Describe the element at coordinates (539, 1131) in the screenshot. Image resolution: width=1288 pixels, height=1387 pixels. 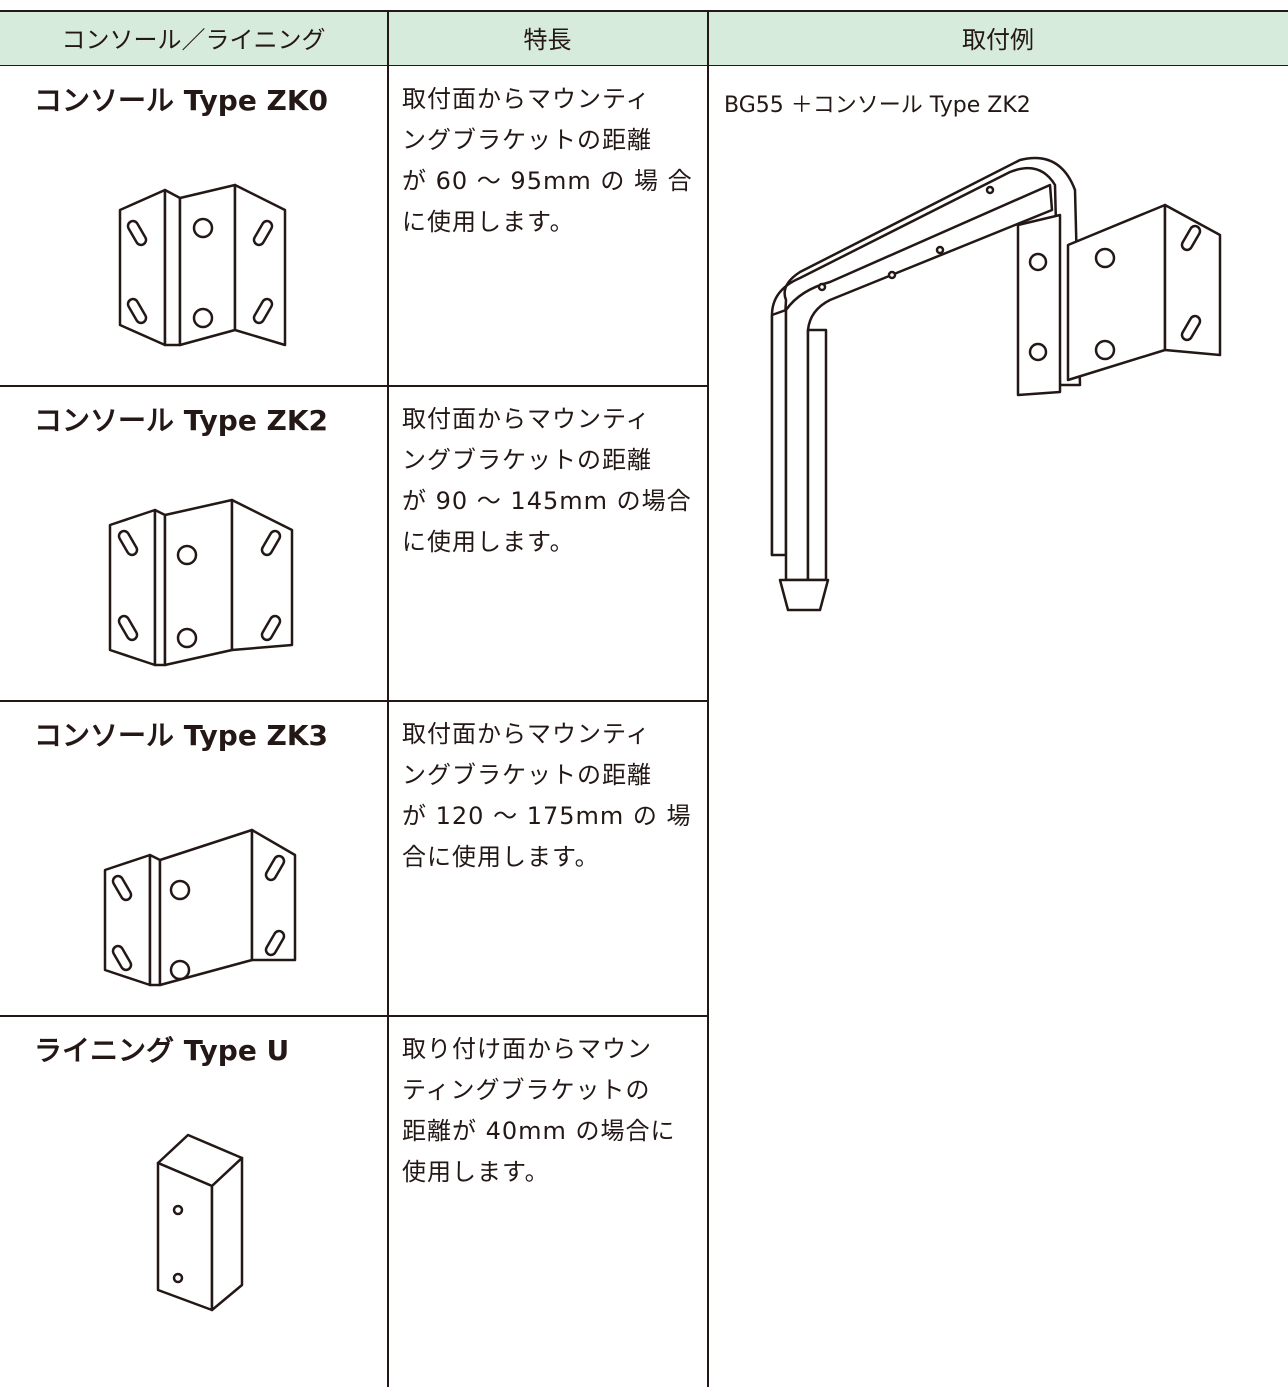
I see `feature-line: 距離が 40mm の場合に` at that location.